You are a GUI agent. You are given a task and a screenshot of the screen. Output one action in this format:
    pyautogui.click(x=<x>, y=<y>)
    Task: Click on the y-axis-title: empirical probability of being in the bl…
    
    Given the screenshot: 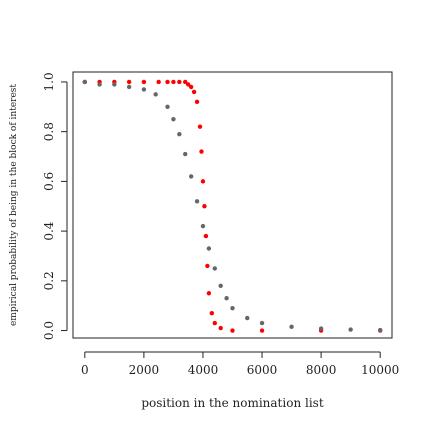 What is the action you would take?
    pyautogui.click(x=14, y=205)
    